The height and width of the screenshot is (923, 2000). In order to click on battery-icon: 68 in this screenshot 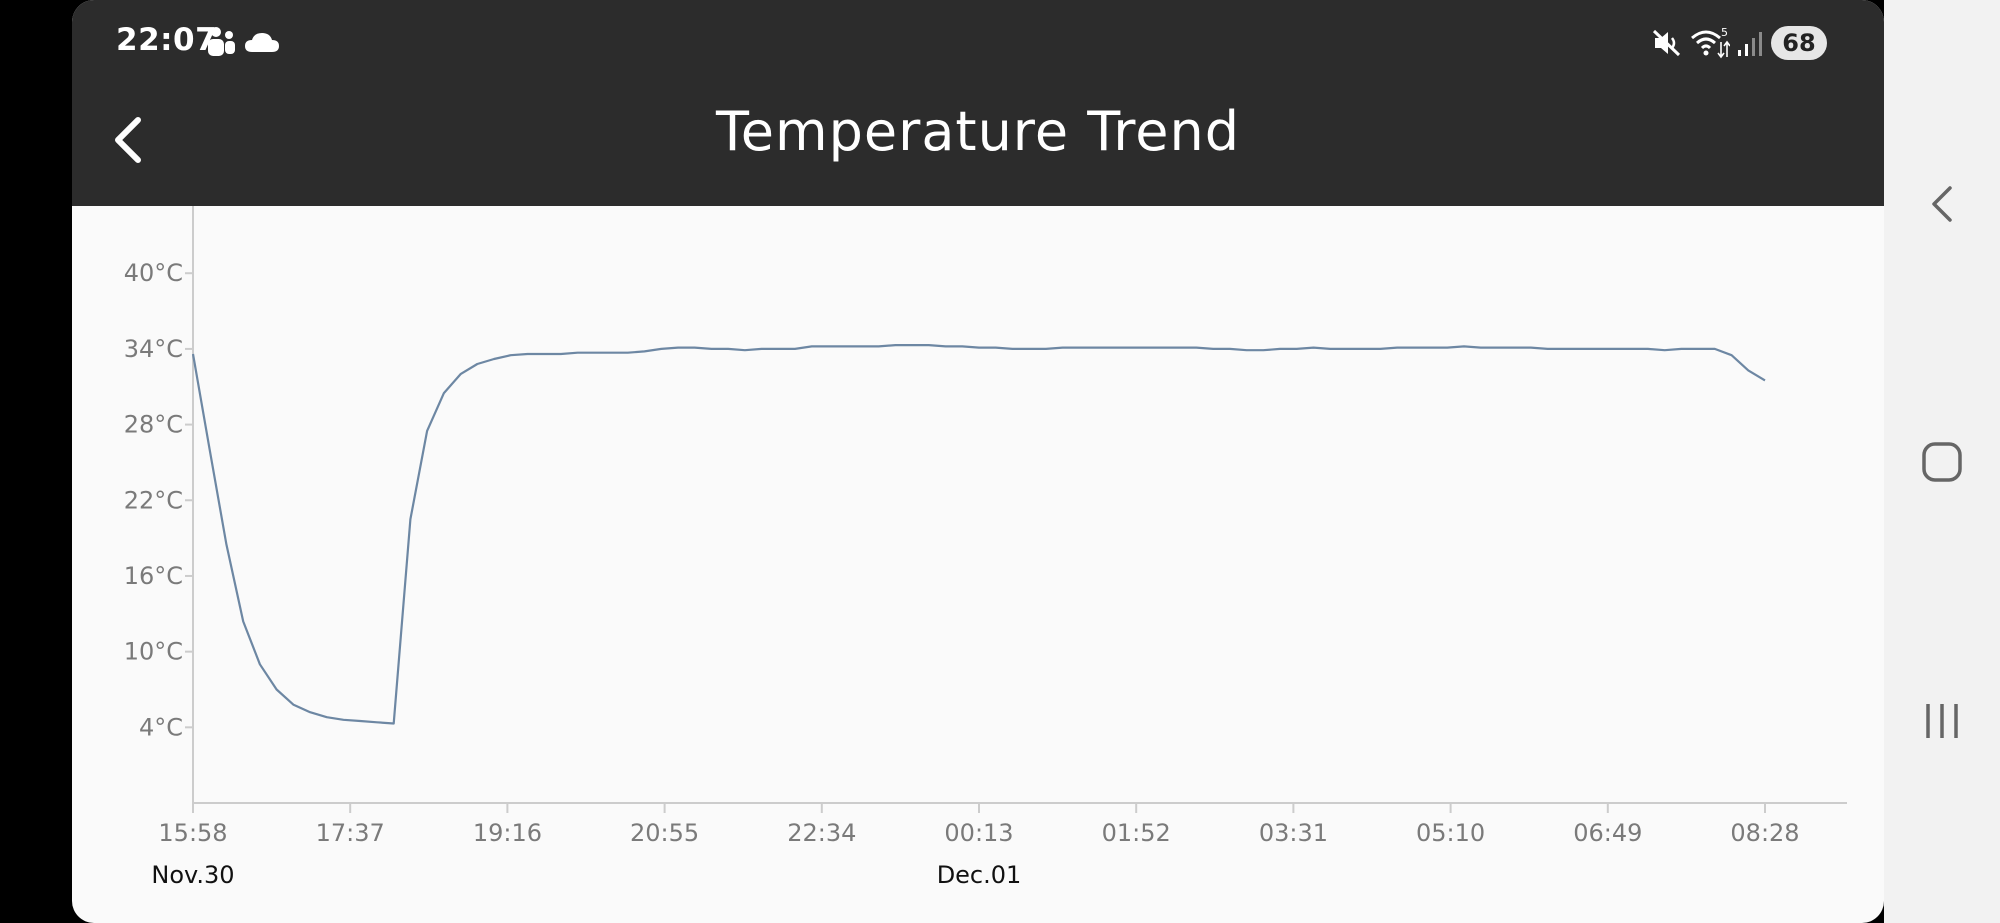, I will do `click(1799, 43)`.